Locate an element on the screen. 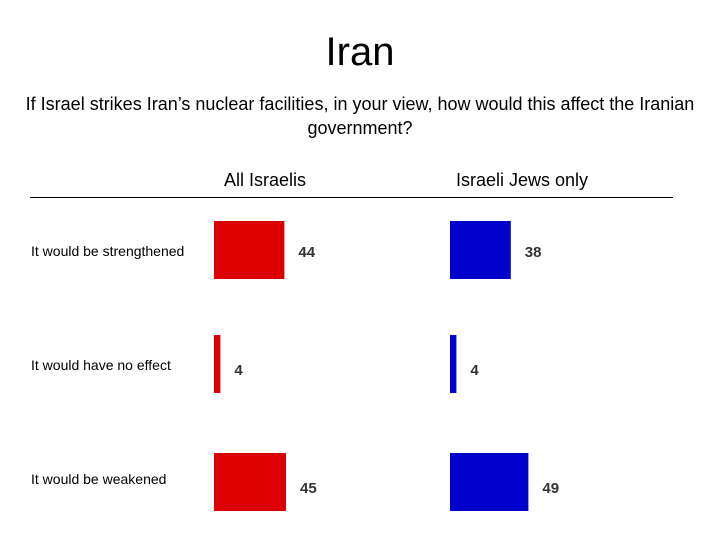  chart-title: Iran is located at coordinates (360, 52).